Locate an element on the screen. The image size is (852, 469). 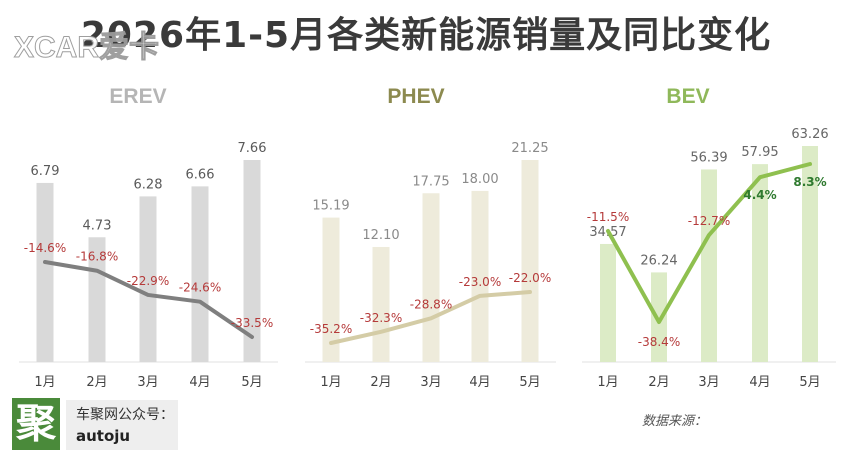
pct-data-label: -33.5% is located at coordinates (252, 323).